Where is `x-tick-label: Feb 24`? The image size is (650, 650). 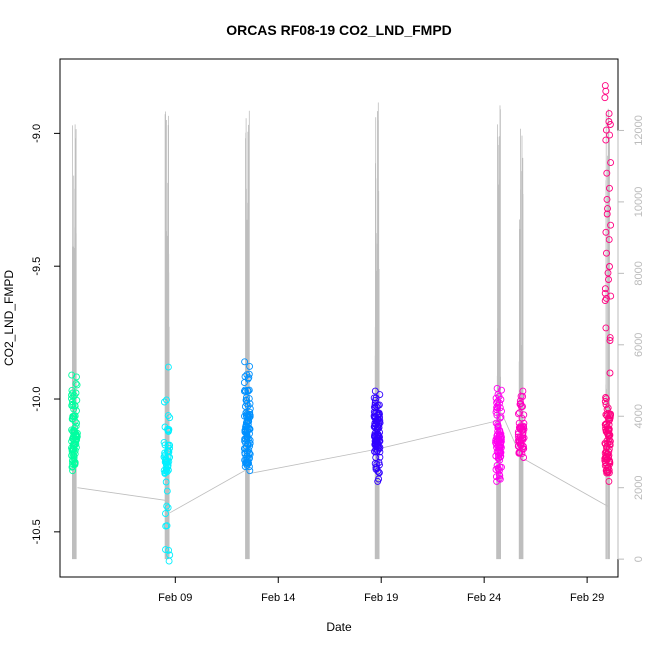 x-tick-label: Feb 24 is located at coordinates (484, 598).